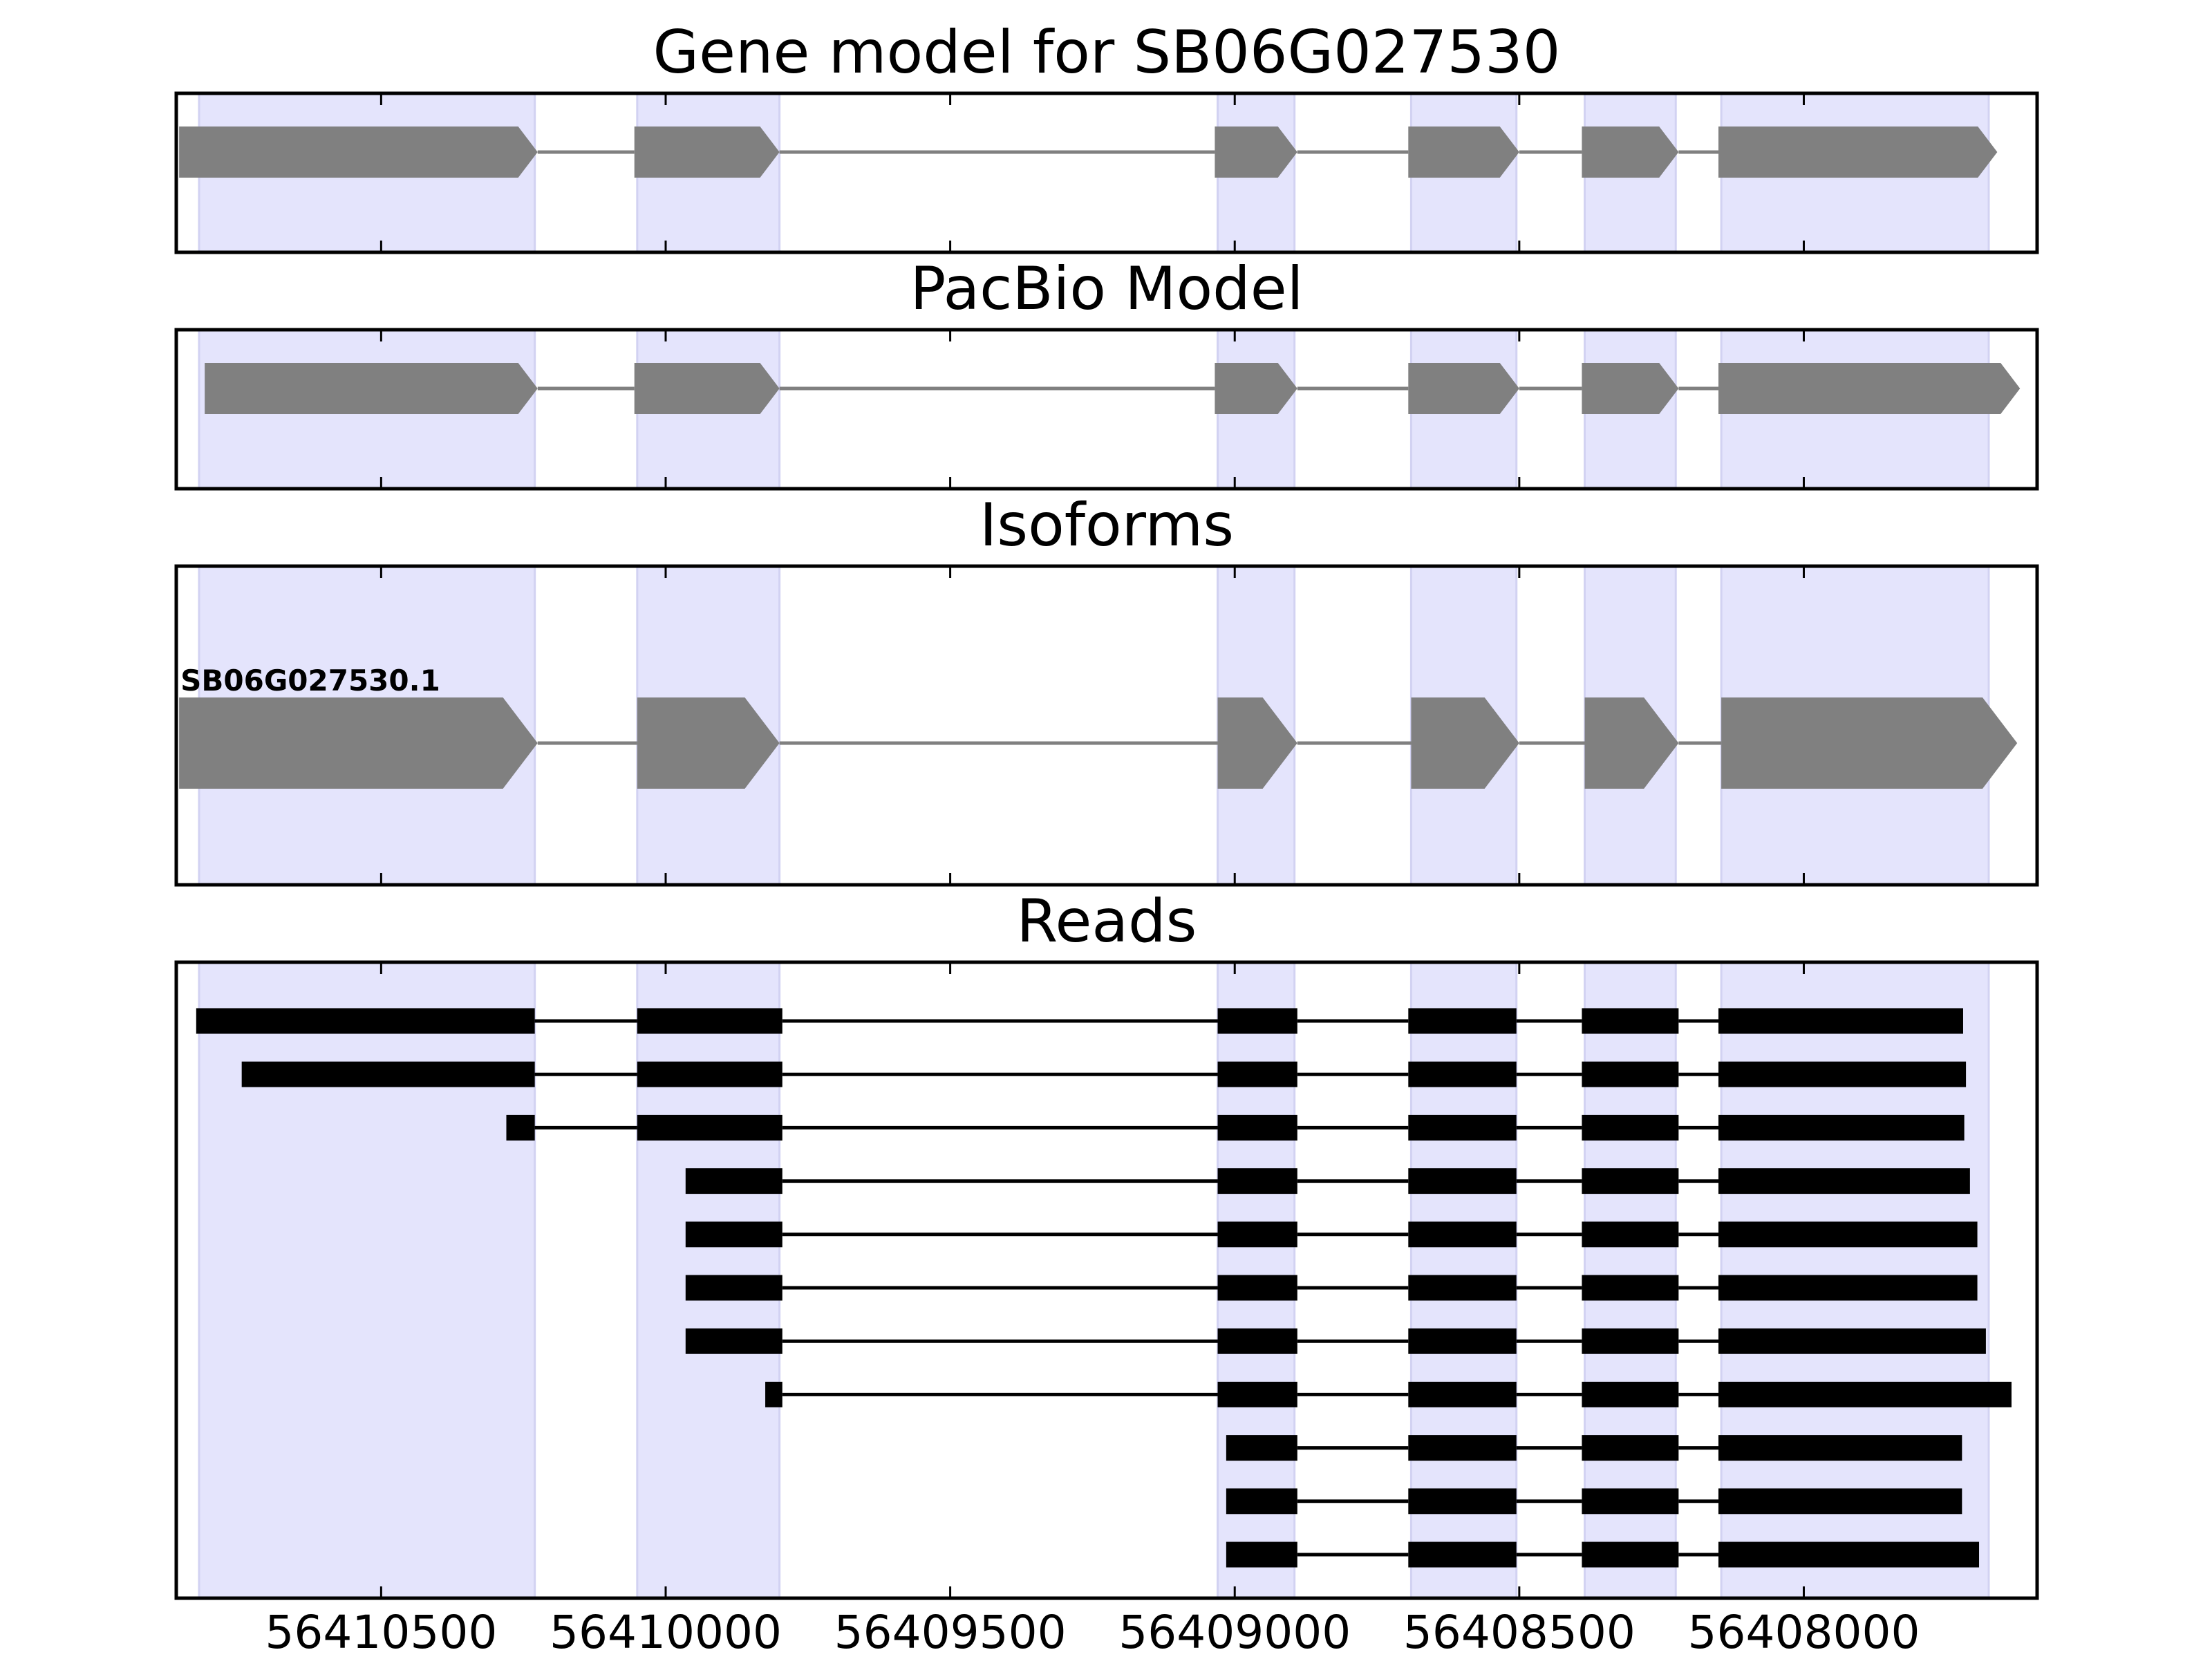 The width and height of the screenshot is (2212, 1659). Describe the element at coordinates (1519, 1633) in the screenshot. I see `x-tick-label: 56408500` at that location.